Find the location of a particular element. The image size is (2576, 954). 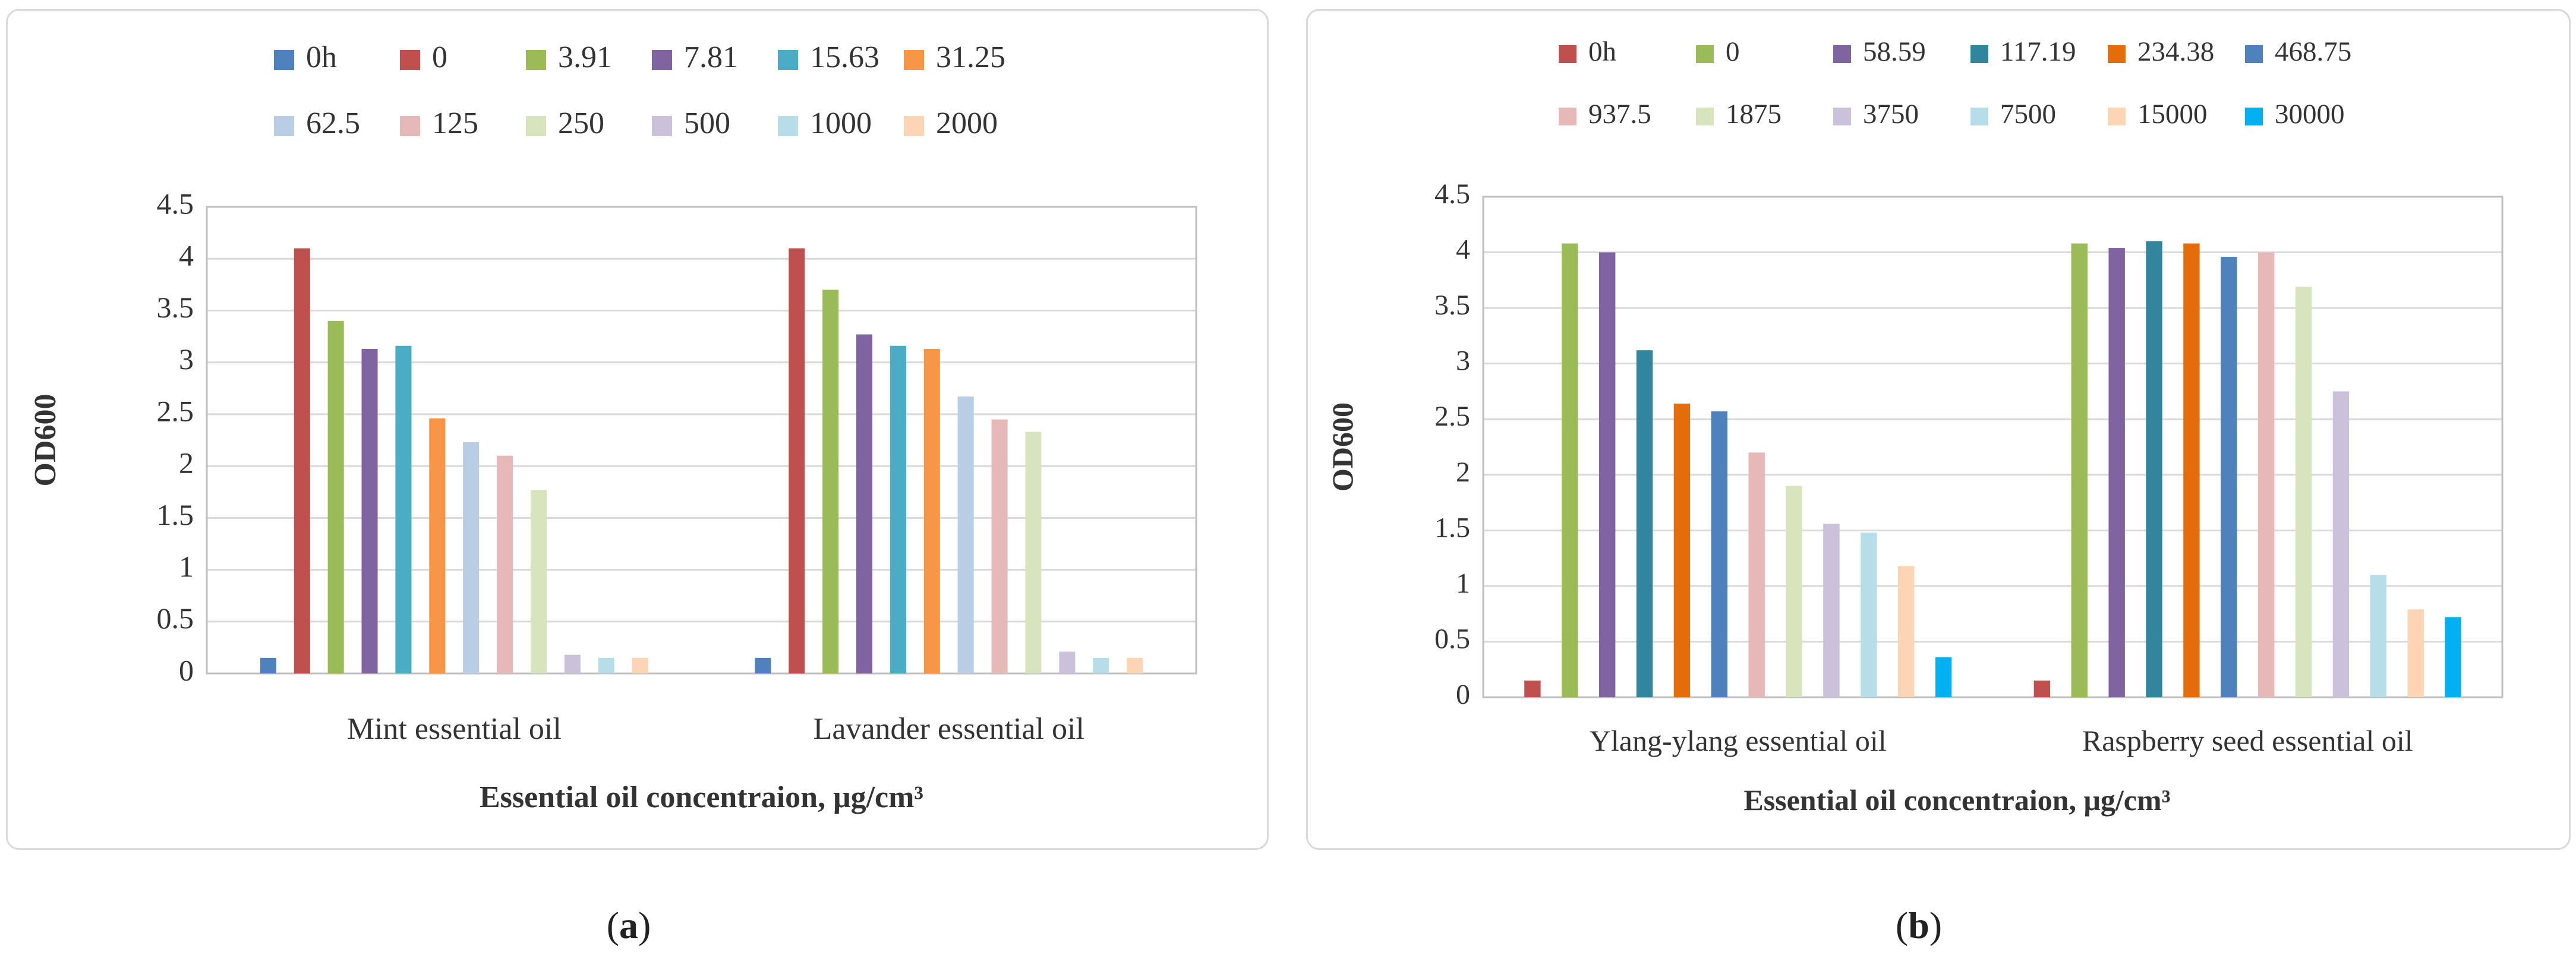

legend-label: 58.59 is located at coordinates (1895, 51).